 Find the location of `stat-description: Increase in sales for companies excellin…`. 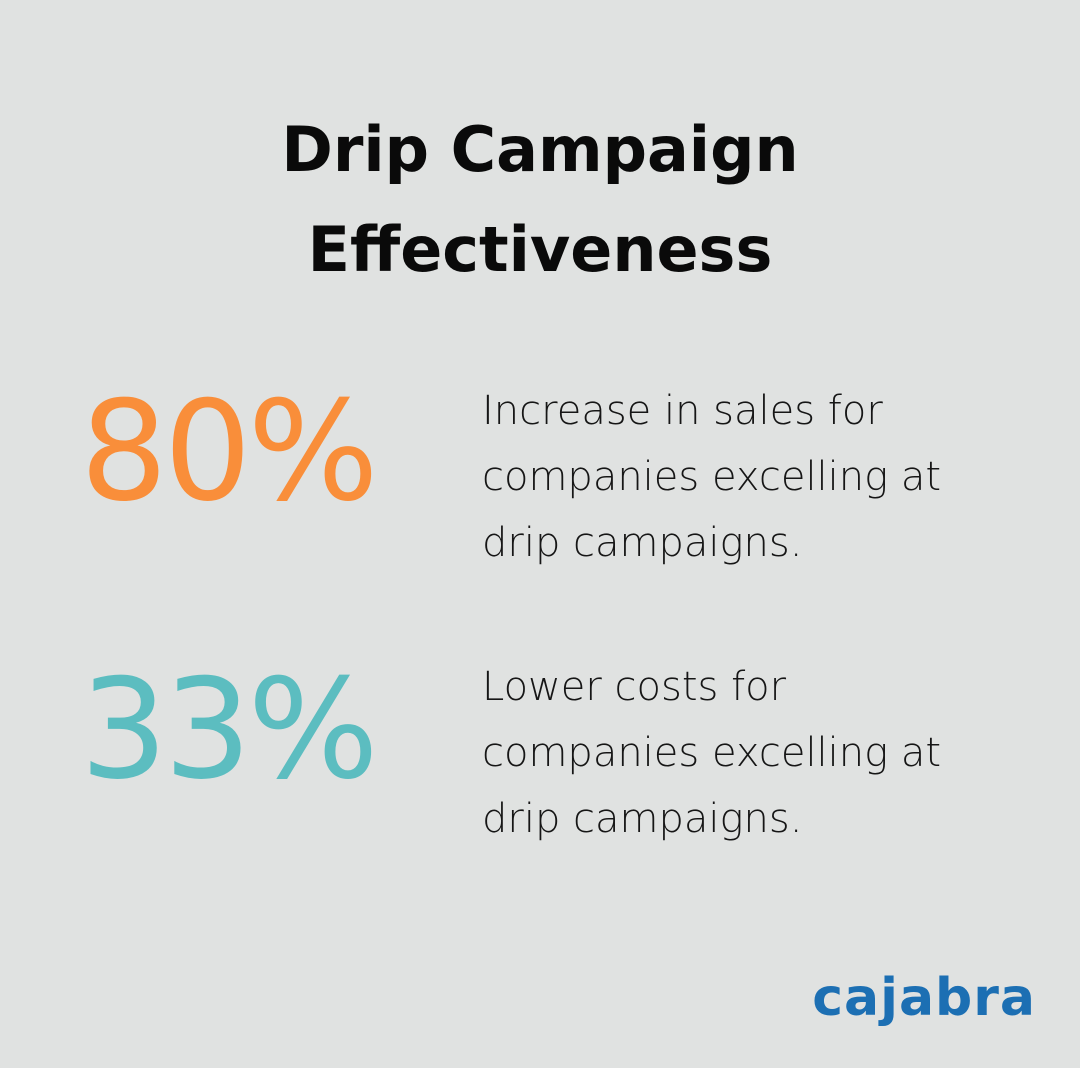

stat-description: Increase in sales for companies excellin… is located at coordinates (712, 477).